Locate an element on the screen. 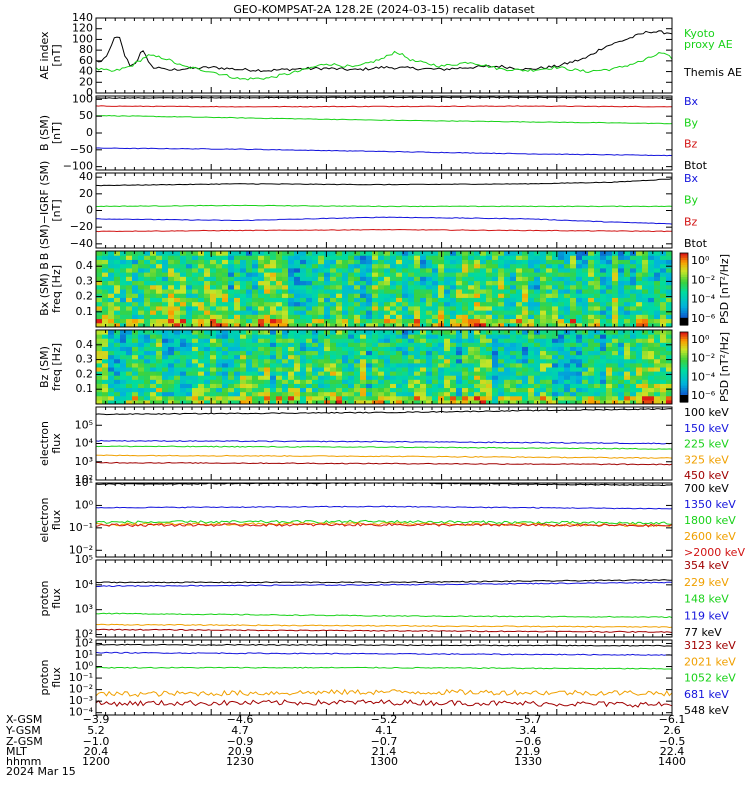 This screenshot has height=800, width=750. legend-entry: 150 keV is located at coordinates (706, 428).